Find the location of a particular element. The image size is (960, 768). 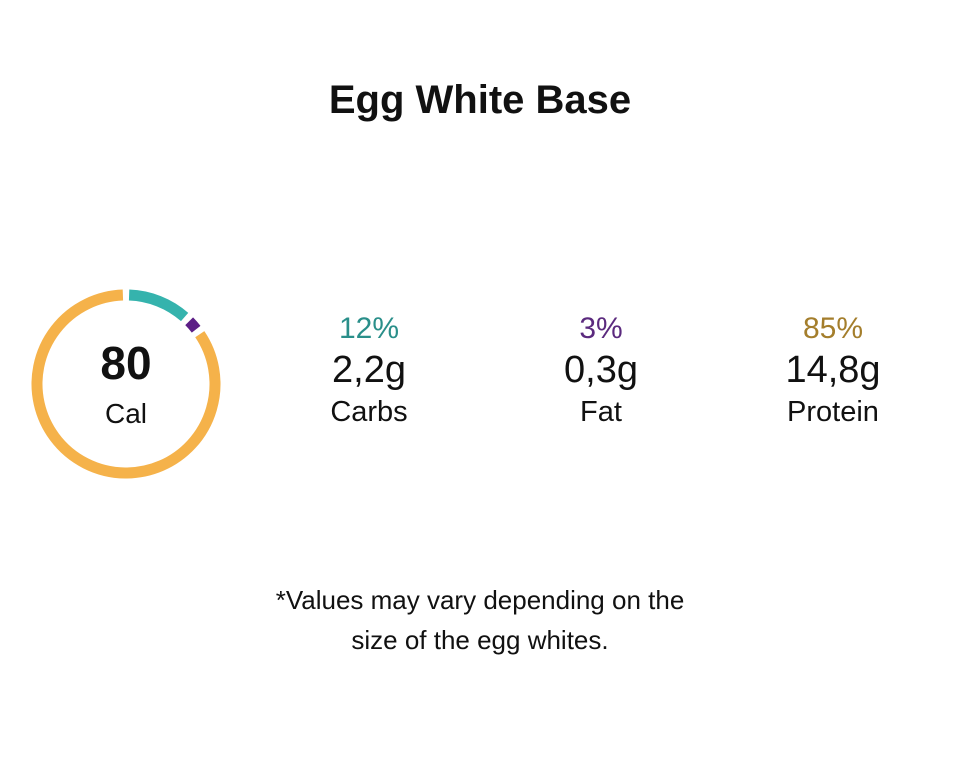

macro-carbs: 12% 2,2g Carbs is located at coordinates (369, 371).